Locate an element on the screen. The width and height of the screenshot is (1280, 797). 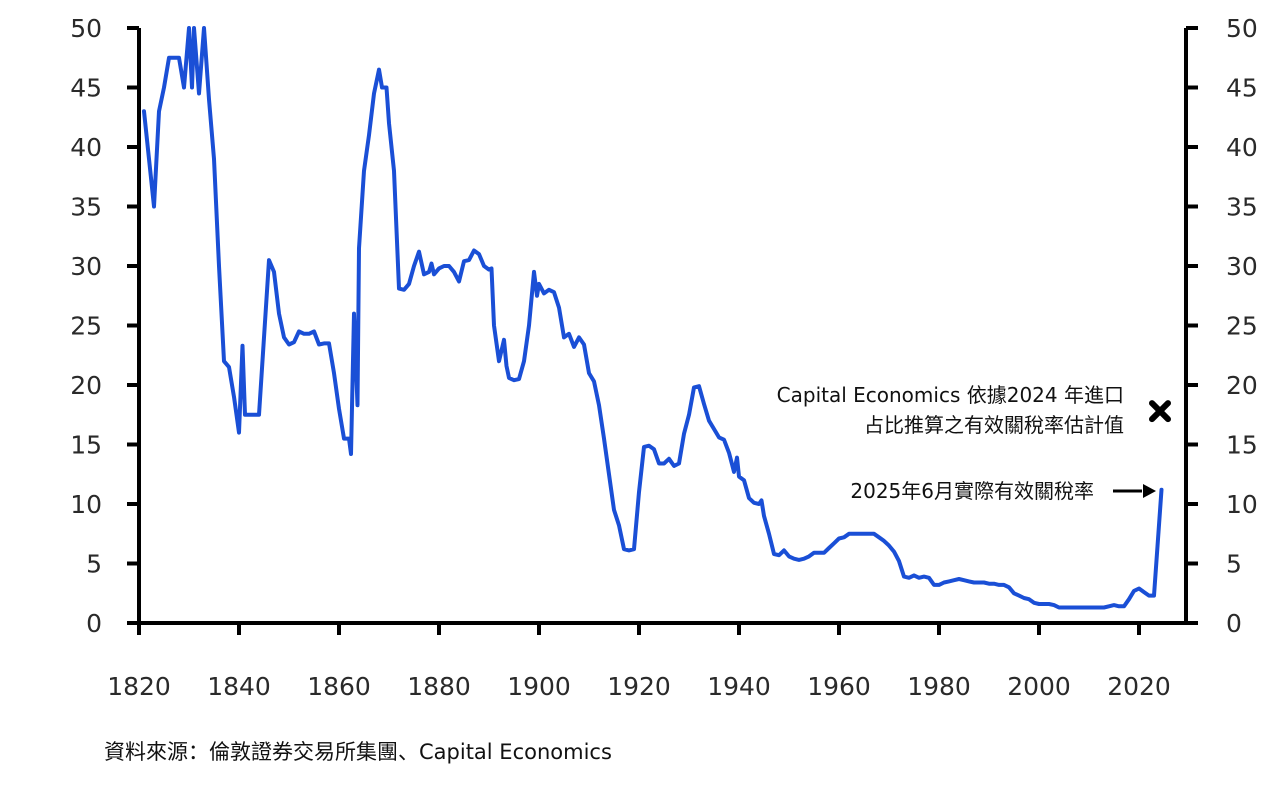
y-right-tick-label: 40 is located at coordinates (1242, 147).